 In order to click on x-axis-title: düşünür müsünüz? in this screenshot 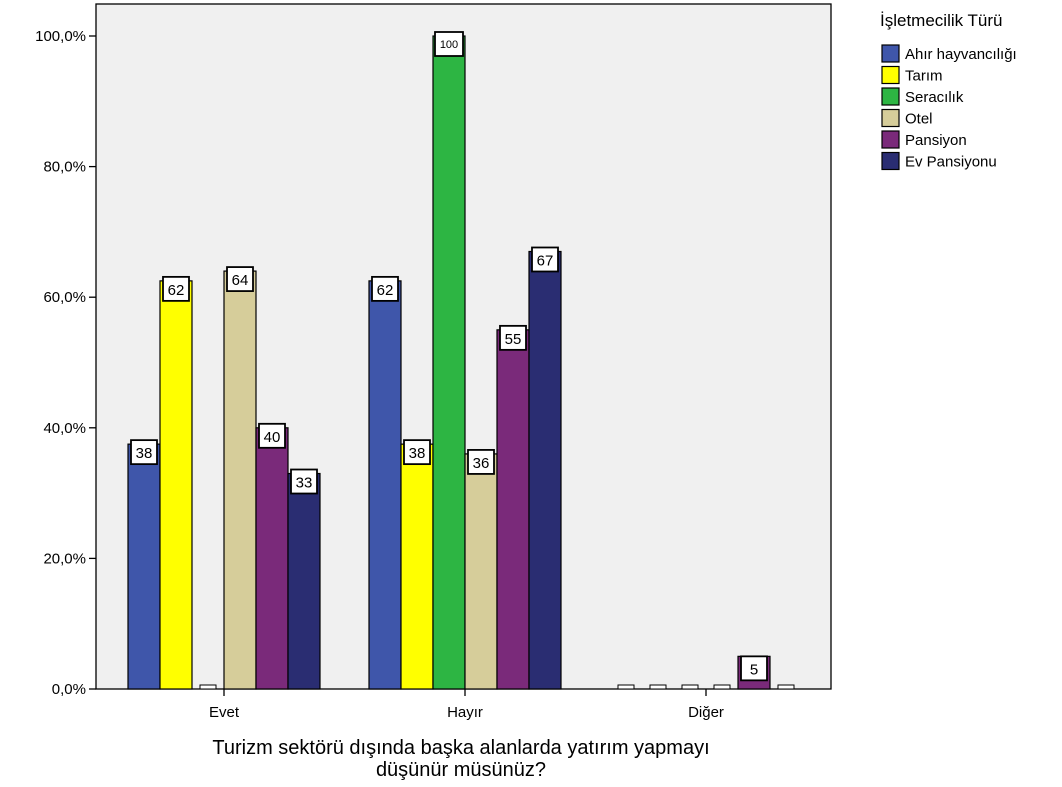, I will do `click(461, 770)`.